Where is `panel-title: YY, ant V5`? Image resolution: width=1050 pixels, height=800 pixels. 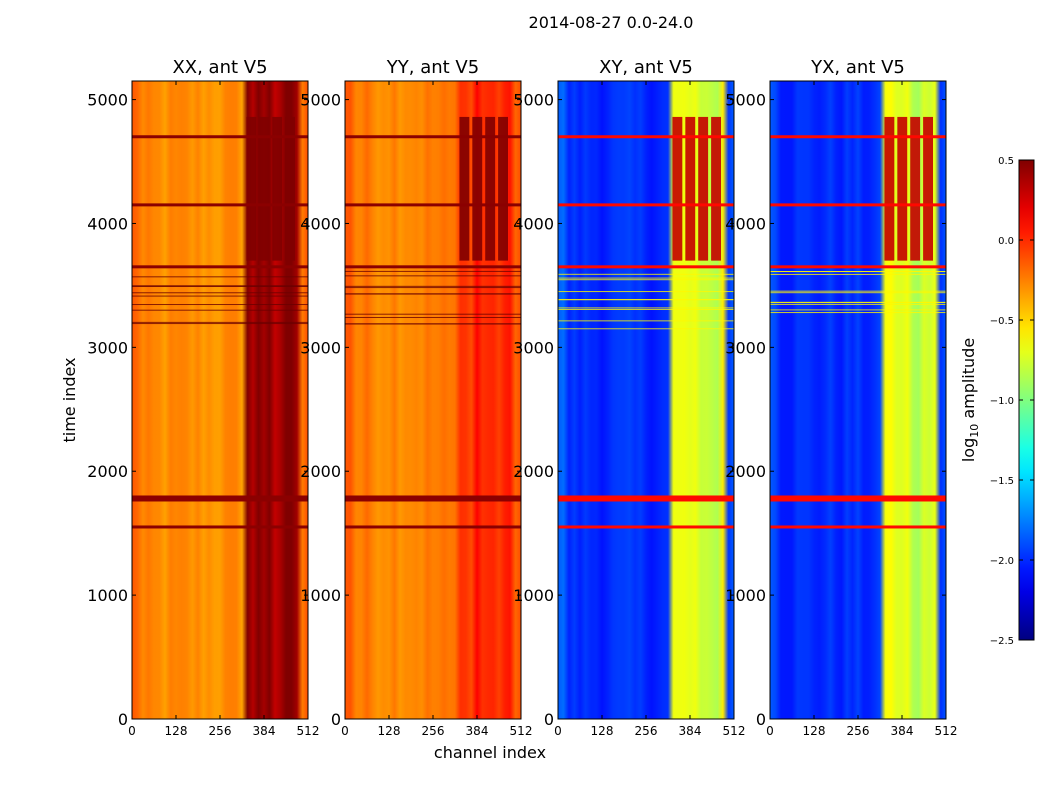 panel-title: YY, ant V5 is located at coordinates (432, 67).